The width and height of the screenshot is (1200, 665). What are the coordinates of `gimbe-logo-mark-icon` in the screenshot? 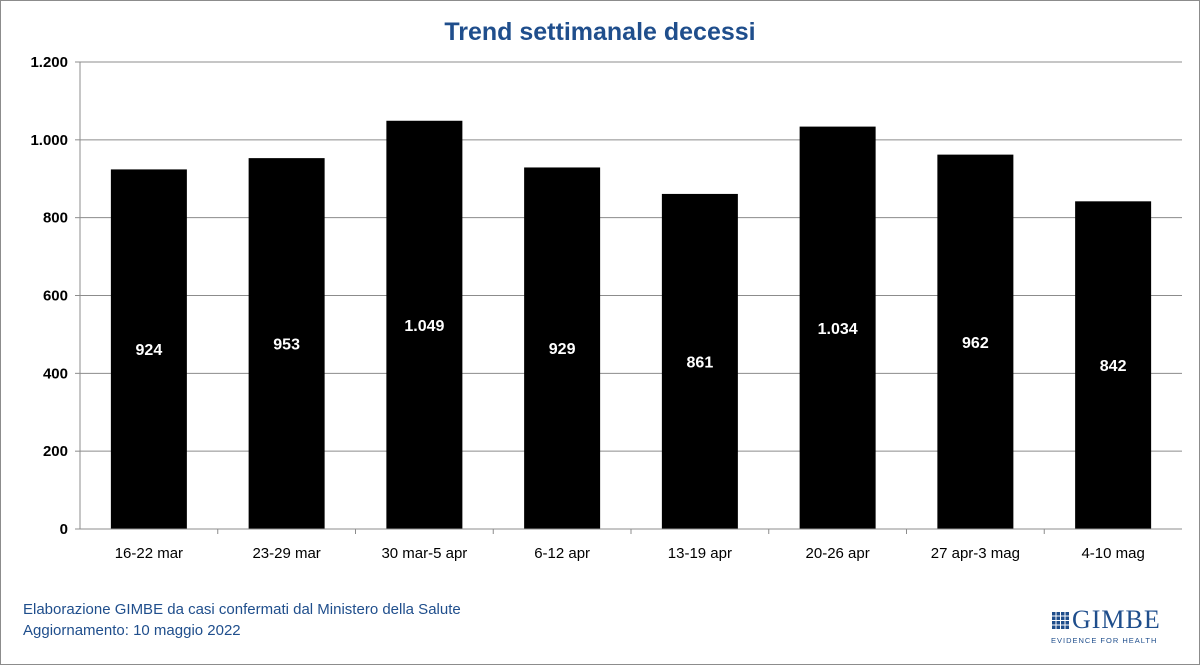 It's located at (1060, 620).